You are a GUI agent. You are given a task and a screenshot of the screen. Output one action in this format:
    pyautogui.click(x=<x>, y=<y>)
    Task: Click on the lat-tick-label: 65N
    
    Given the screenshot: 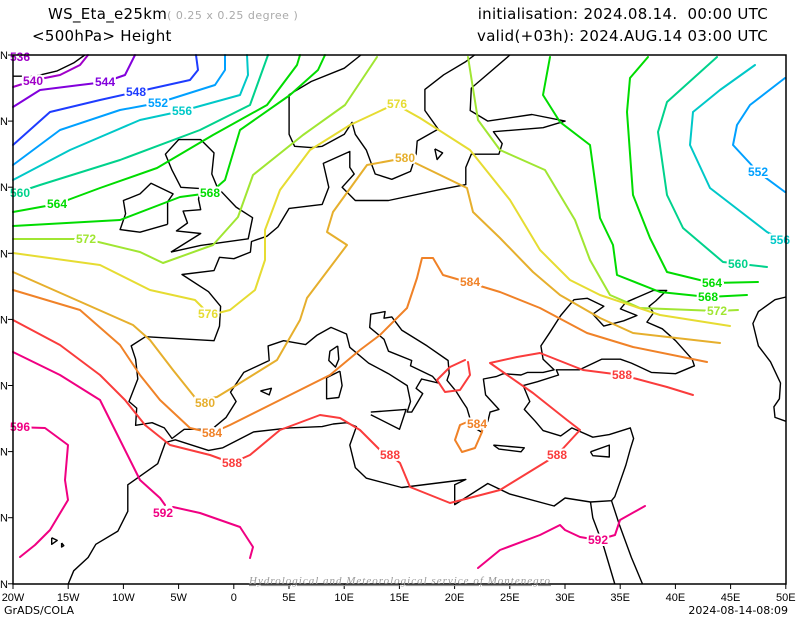 What is the action you would take?
    pyautogui.click(x=4, y=56)
    